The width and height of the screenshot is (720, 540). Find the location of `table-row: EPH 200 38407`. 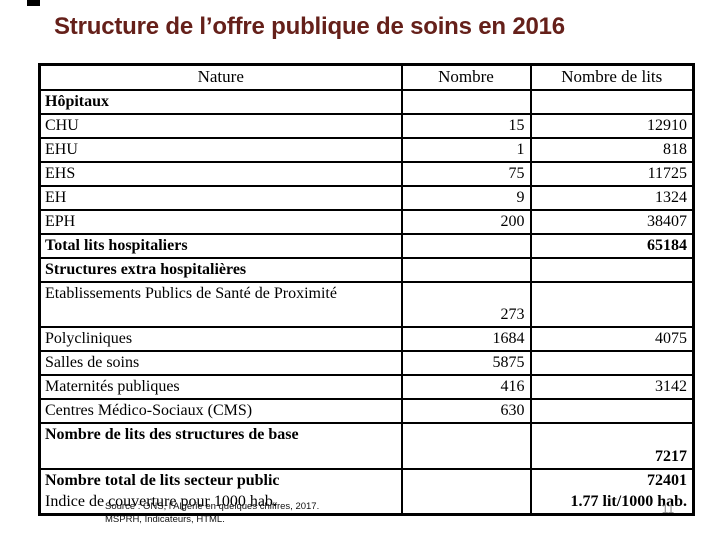

table-row: EPH 200 38407 is located at coordinates (366, 221).